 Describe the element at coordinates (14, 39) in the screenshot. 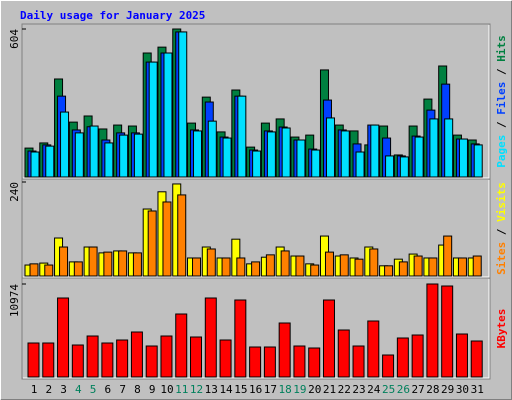

I see `y-tick-label: 604` at that location.